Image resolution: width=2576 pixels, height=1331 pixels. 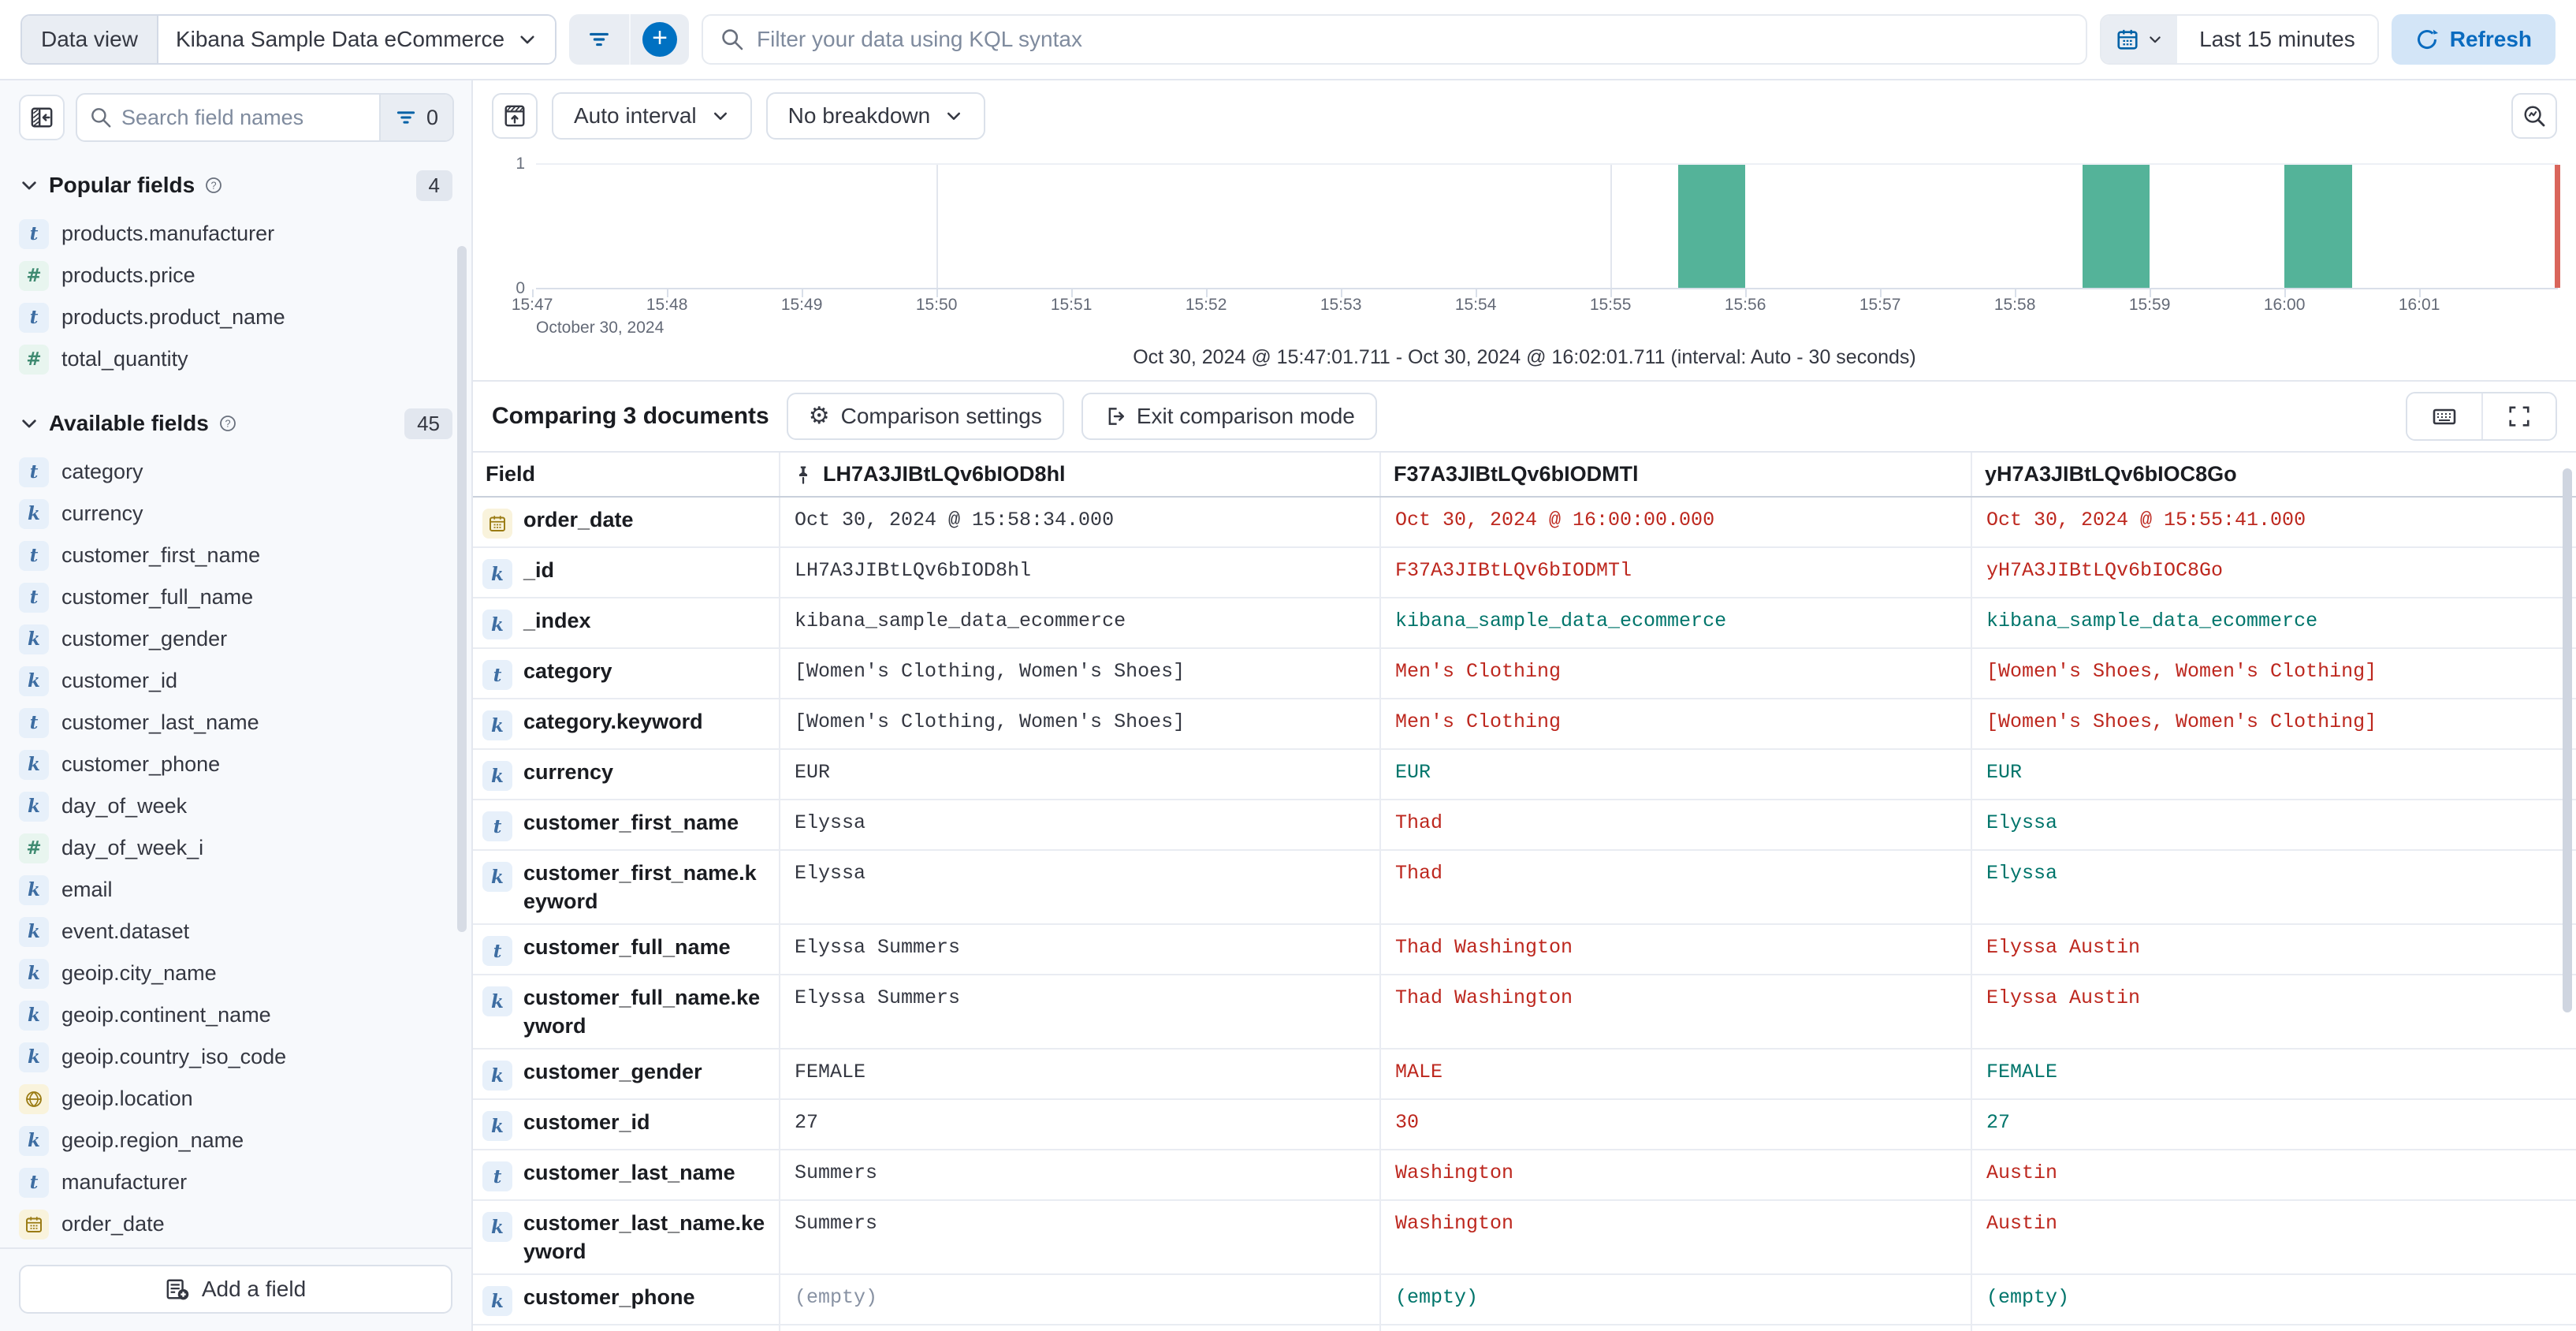 I want to click on sidebar-field-total_quantity: # total_quantity, so click(x=235, y=359).